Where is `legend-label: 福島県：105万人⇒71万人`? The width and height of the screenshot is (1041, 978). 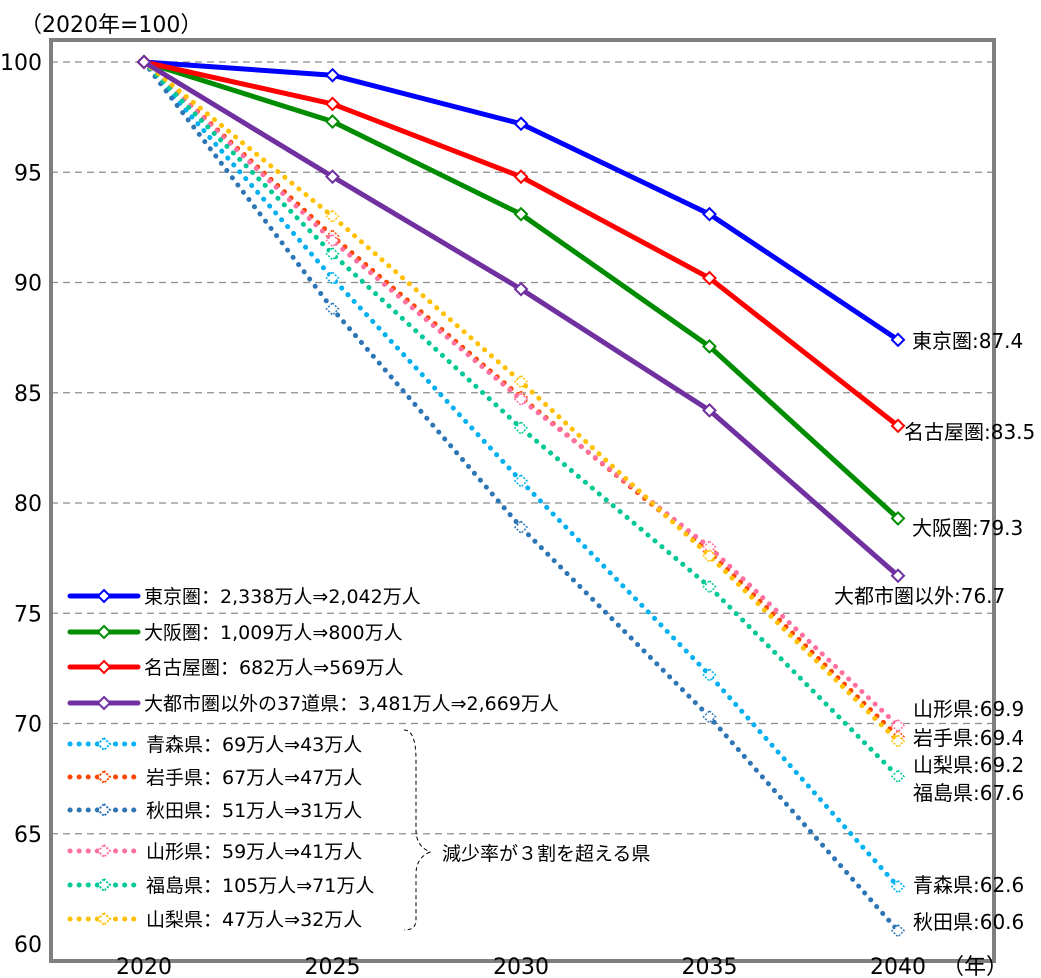
legend-label: 福島県：105万人⇒71万人 is located at coordinates (260, 886).